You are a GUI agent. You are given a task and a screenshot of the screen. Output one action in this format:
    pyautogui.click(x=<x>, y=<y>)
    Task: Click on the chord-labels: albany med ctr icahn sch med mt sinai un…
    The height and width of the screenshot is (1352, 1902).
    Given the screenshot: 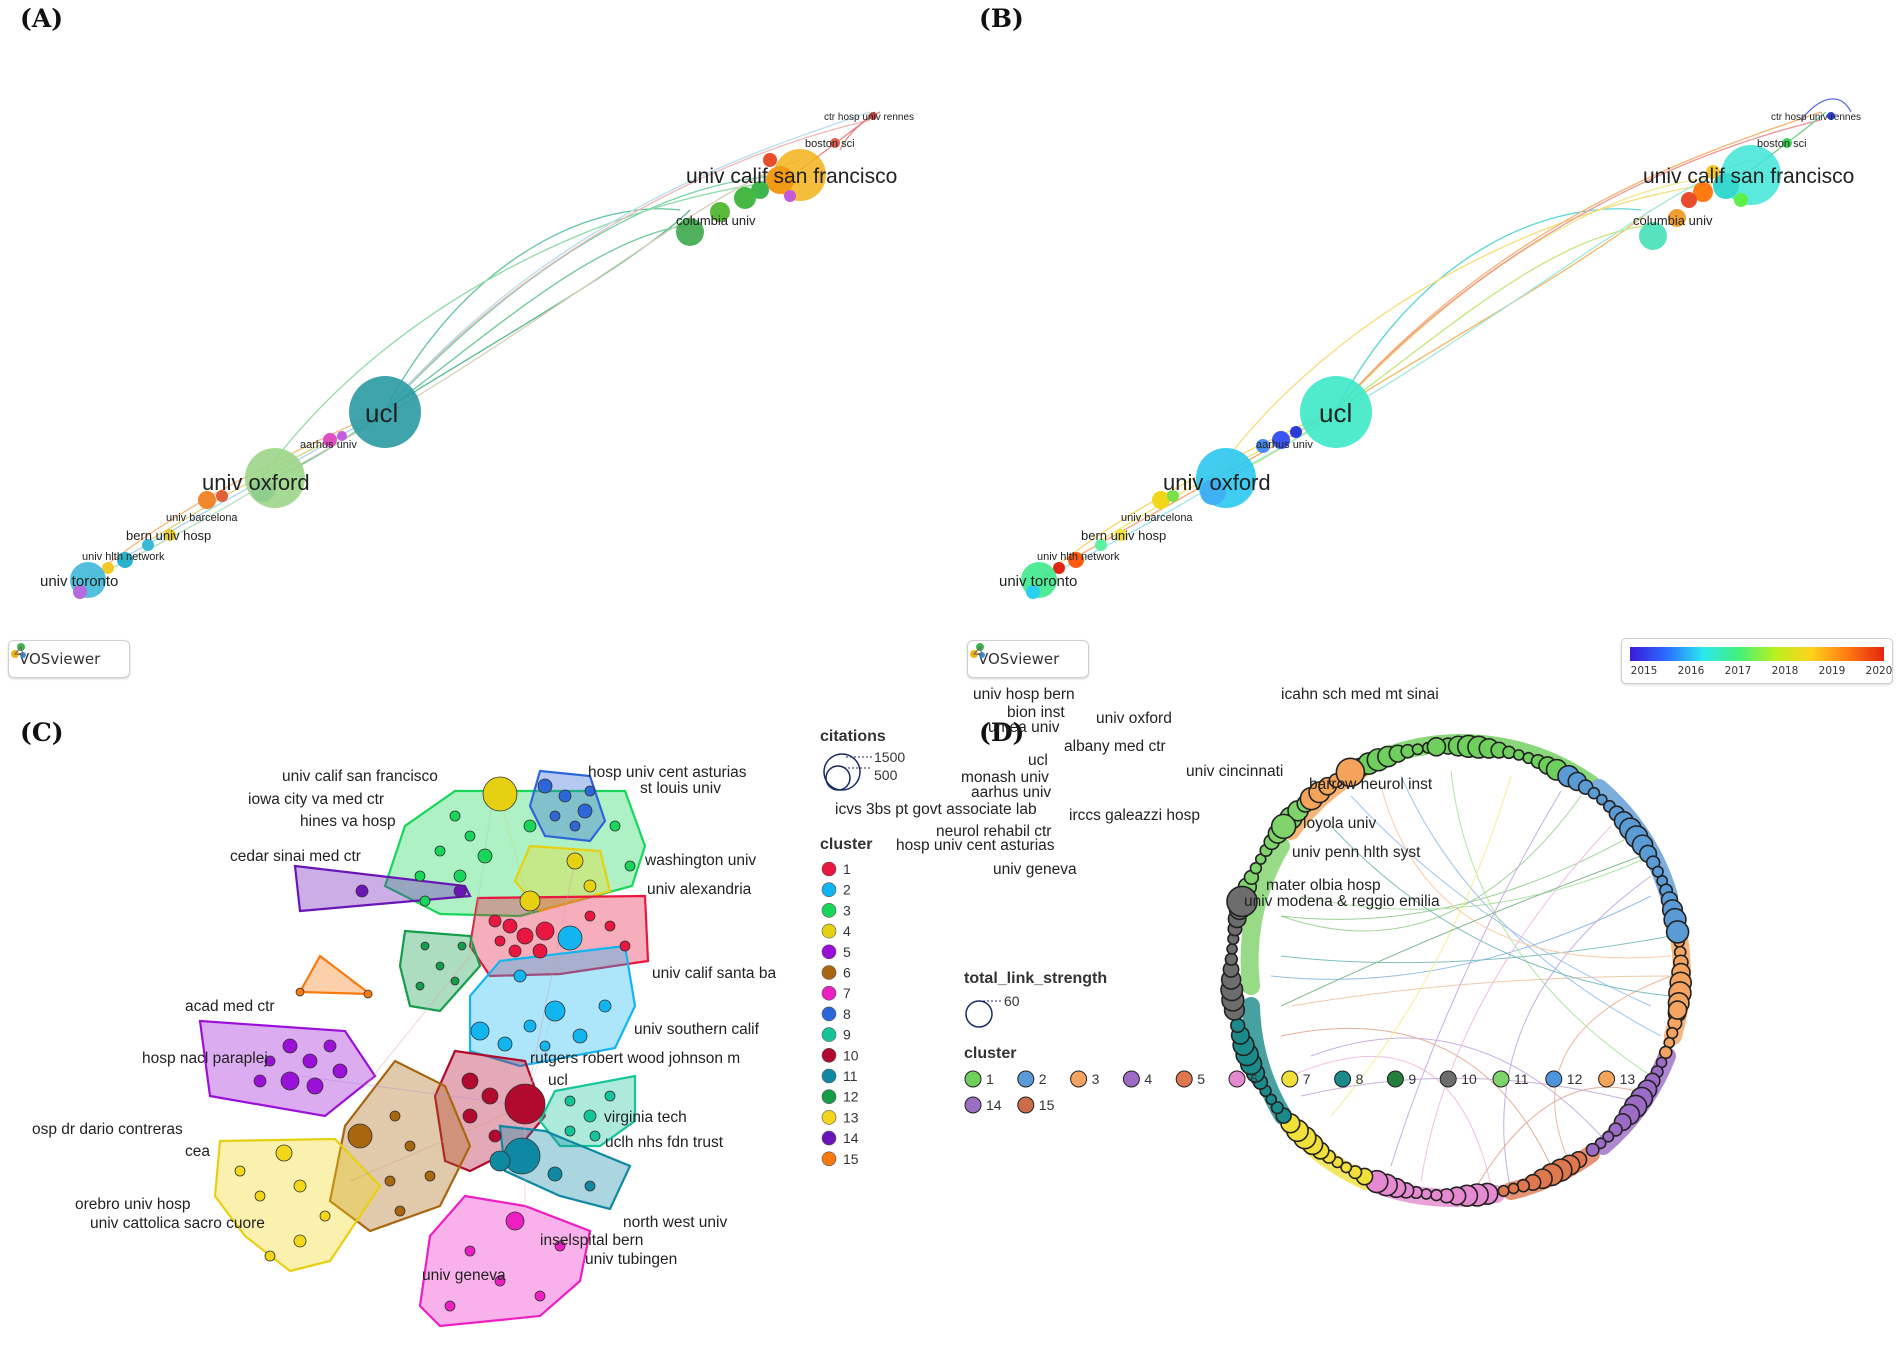 What is the action you would take?
    pyautogui.click(x=1137, y=798)
    